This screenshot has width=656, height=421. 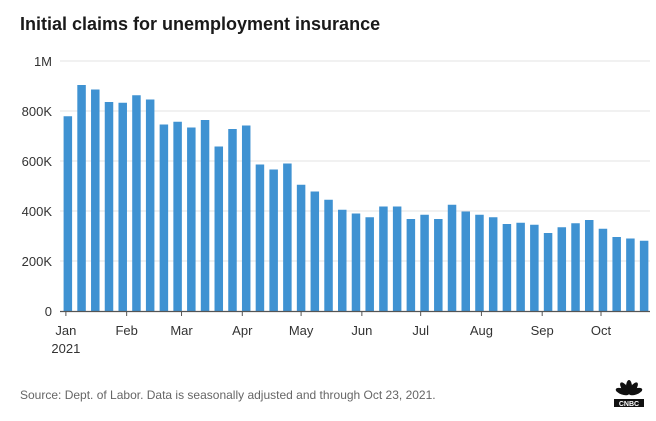 I want to click on x-tick-label: Oct, so click(x=601, y=330).